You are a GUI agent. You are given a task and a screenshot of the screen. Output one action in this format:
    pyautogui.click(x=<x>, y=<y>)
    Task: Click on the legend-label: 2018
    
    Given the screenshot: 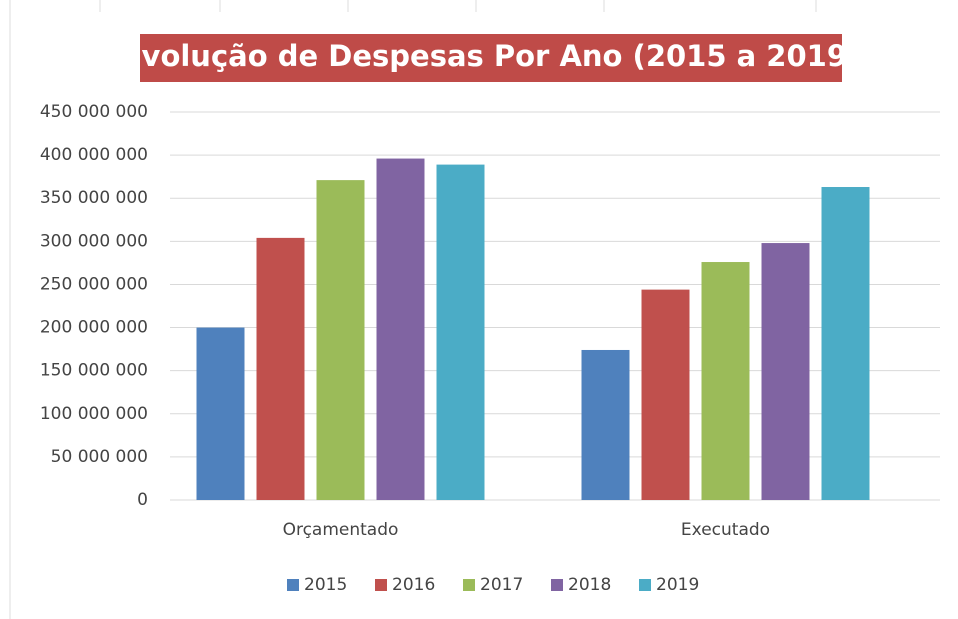 What is the action you would take?
    pyautogui.click(x=589, y=585)
    